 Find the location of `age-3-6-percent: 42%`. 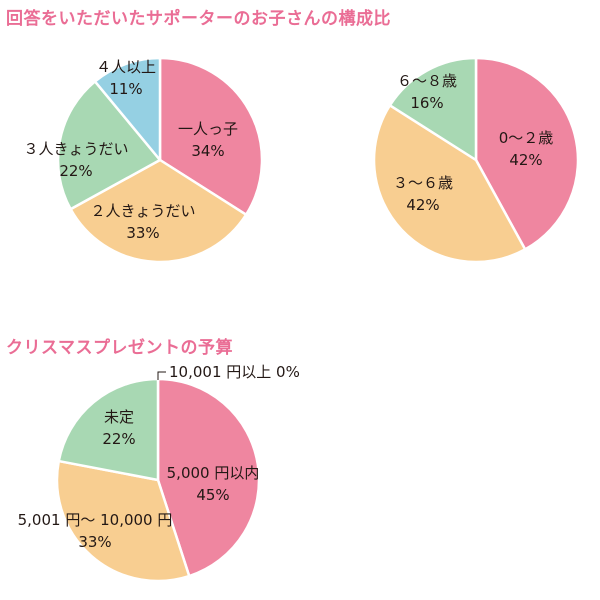

age-3-6-percent: 42% is located at coordinates (422, 205).